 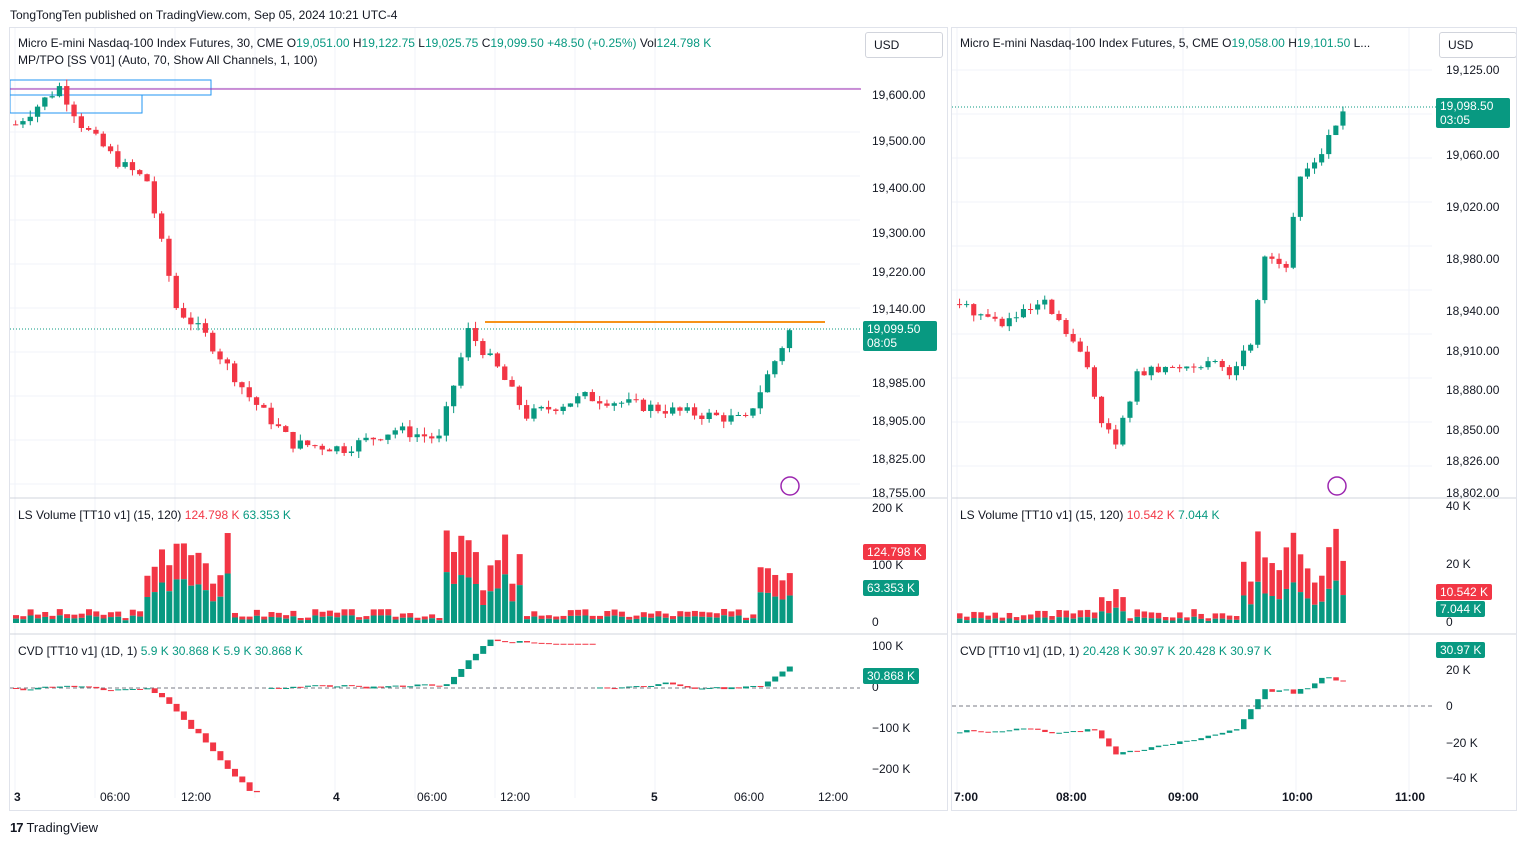 I want to click on left-currency-button: USD, so click(x=904, y=45).